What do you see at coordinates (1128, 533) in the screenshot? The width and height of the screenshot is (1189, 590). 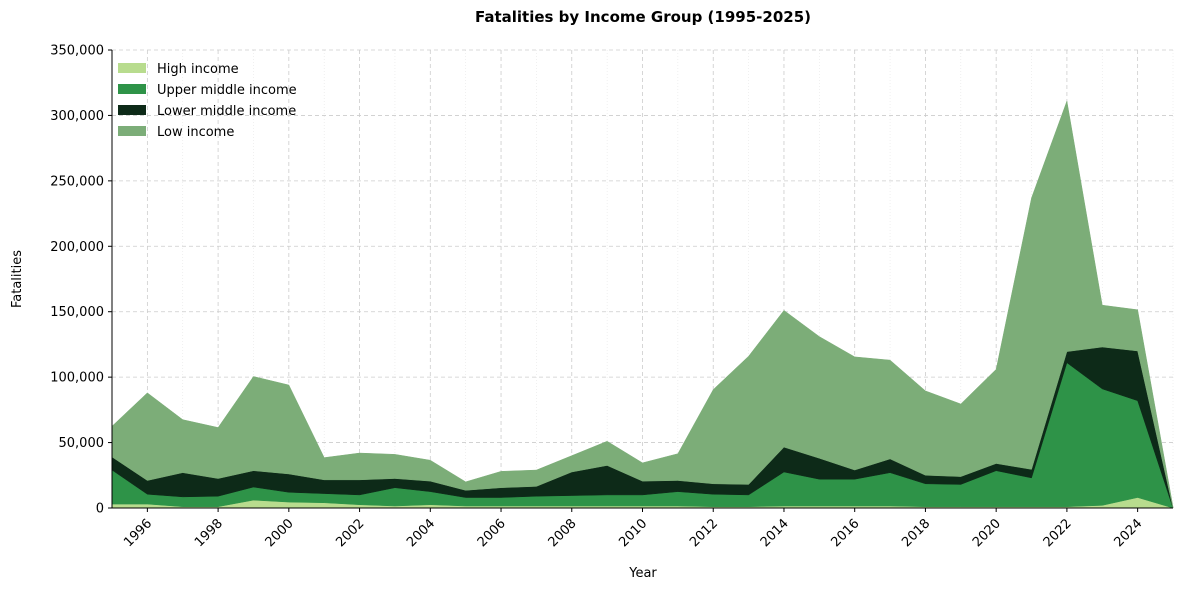 I see `x-tick-label: 2024` at bounding box center [1128, 533].